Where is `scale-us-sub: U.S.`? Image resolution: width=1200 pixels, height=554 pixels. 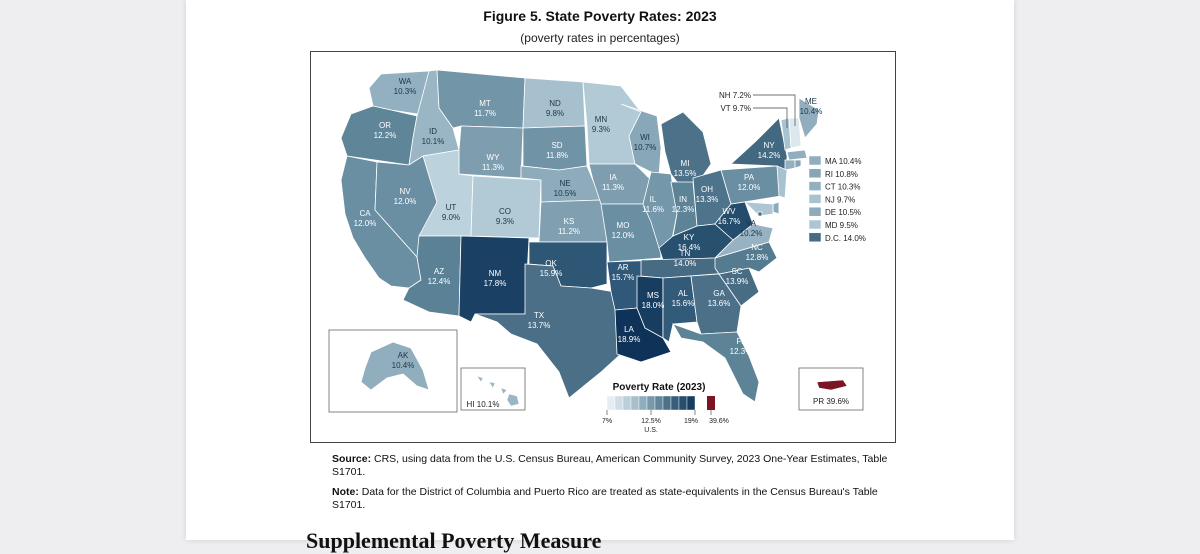
scale-us-sub: U.S. is located at coordinates (651, 430).